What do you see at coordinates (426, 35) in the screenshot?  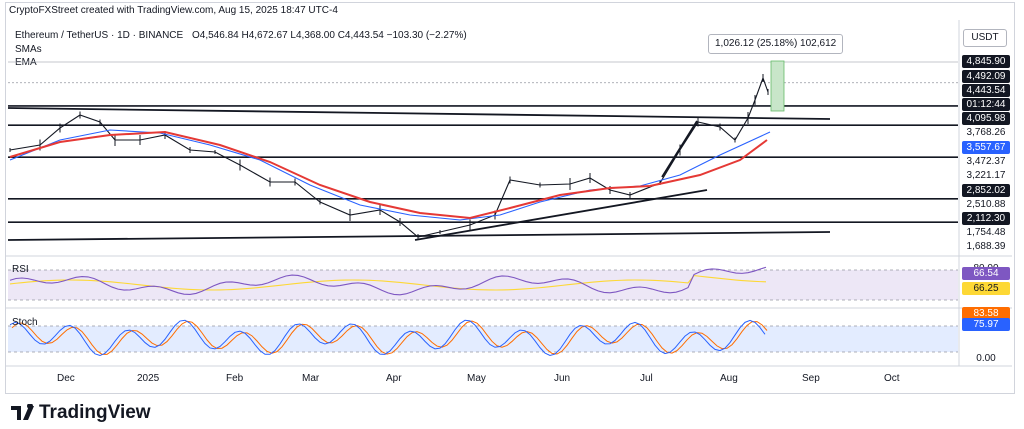 I see `change-value: −103.30 (−2.27%)` at bounding box center [426, 35].